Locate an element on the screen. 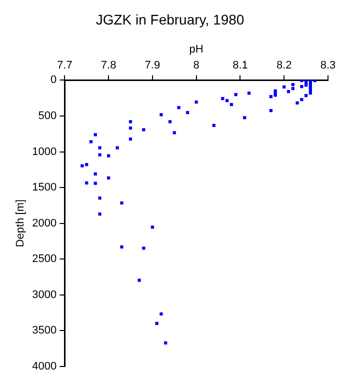 The image size is (350, 384). y-tick-label: 3000 is located at coordinates (44, 294).